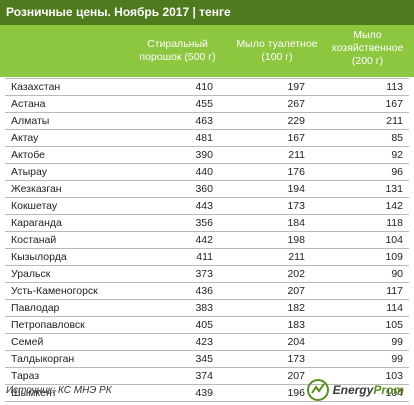 This screenshot has height=405, width=414. I want to click on table-row: Петропавловск 405 183 105, so click(207, 325).